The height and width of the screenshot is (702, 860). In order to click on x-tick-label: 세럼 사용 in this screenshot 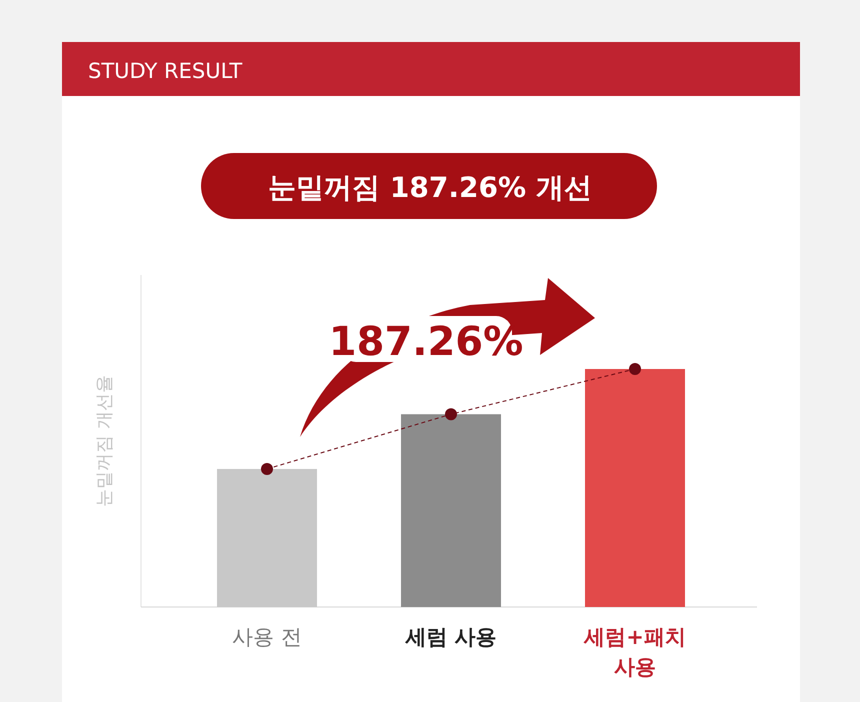, I will do `click(450, 637)`.